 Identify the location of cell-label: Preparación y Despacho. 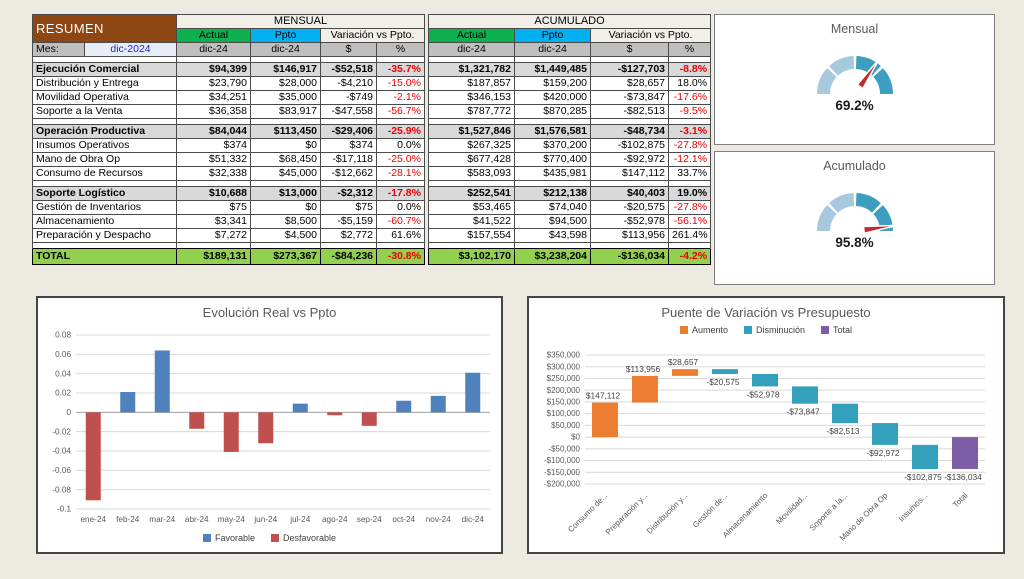
(104, 235).